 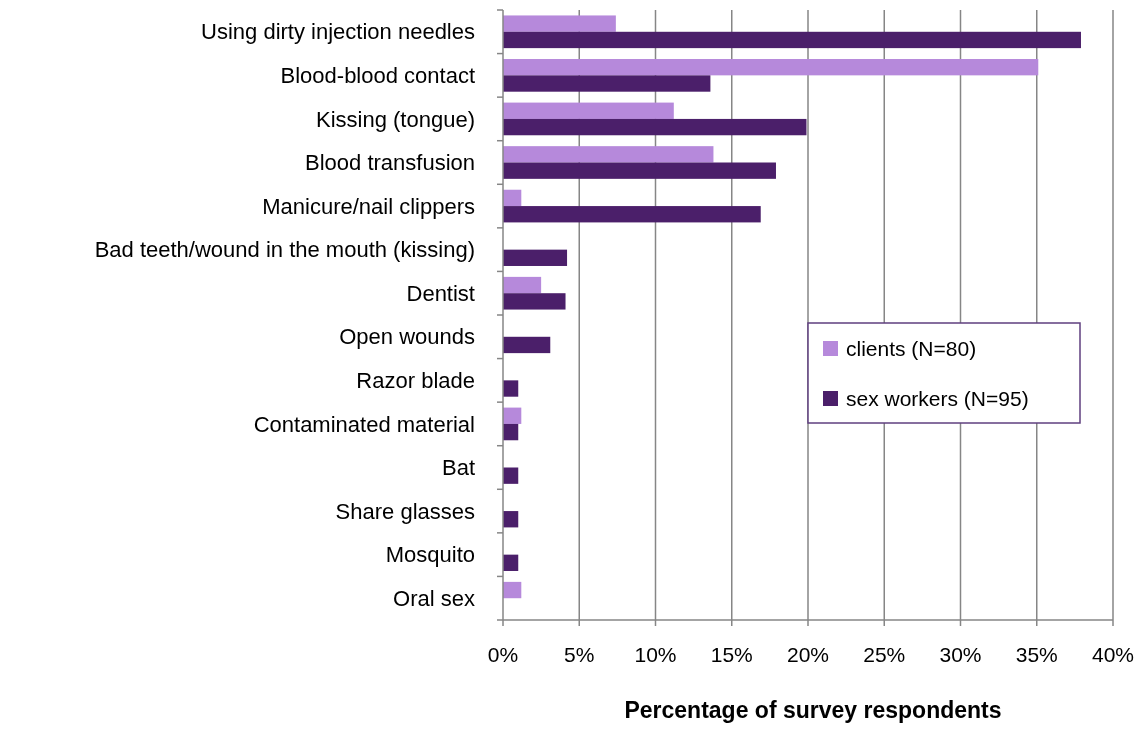 I want to click on x-tick-label: 20%, so click(x=808, y=654).